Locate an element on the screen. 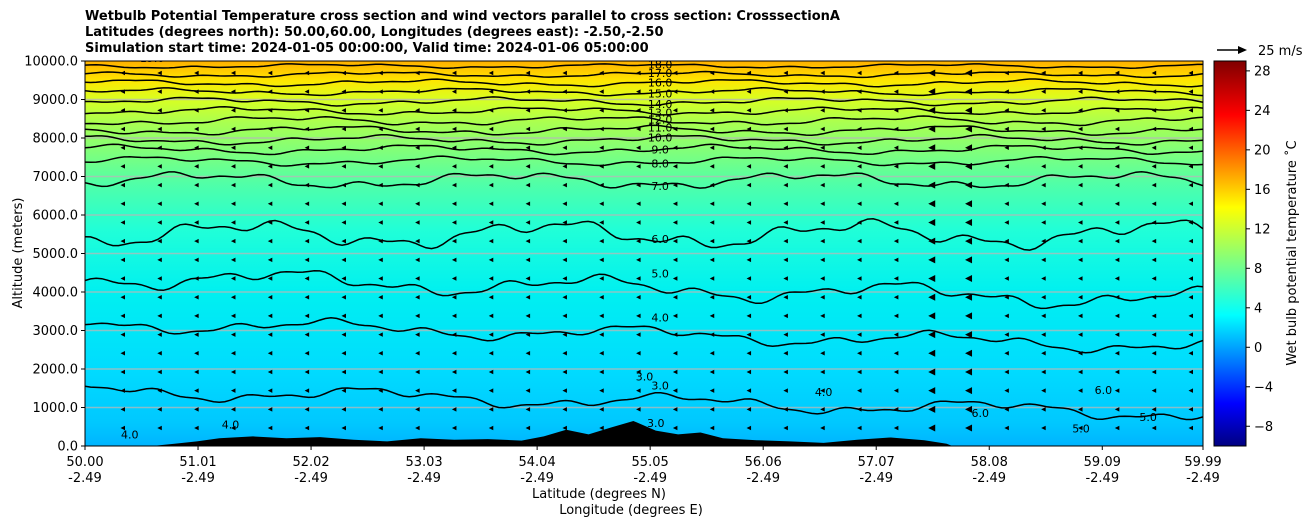 The height and width of the screenshot is (526, 1311). colorbar-tick-label: 28 is located at coordinates (1262, 71).